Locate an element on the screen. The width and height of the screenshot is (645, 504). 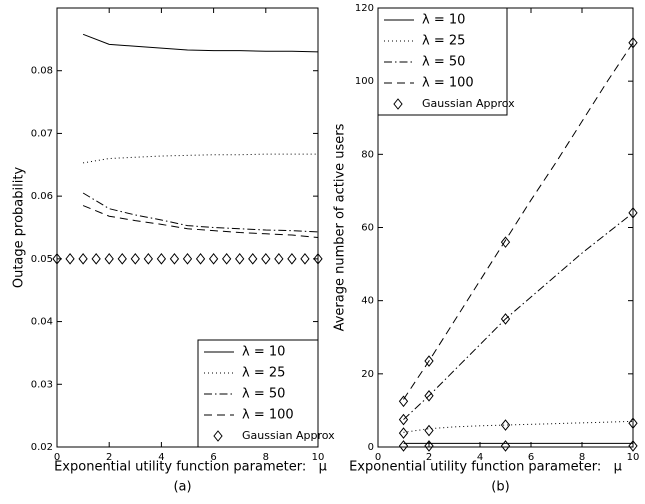
y-tick-label: 100 is located at coordinates (364, 81).